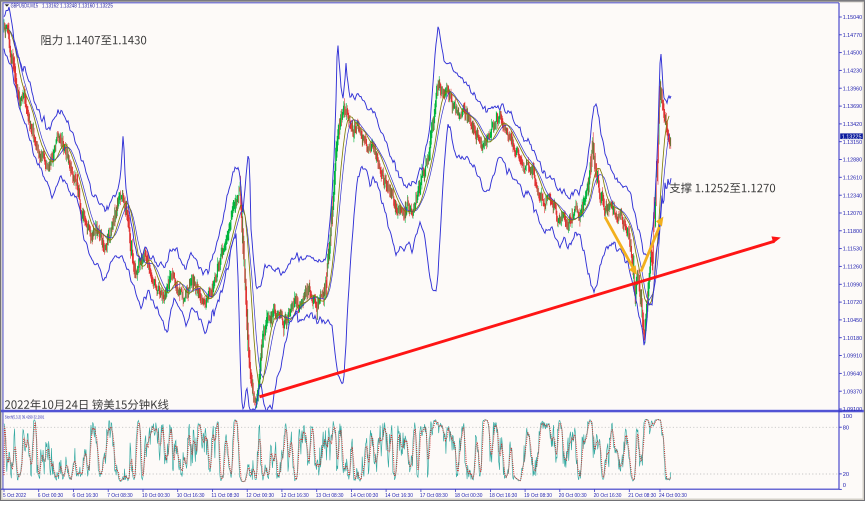  What do you see at coordinates (853, 392) in the screenshot?
I see `svg-text: 1.09370` at bounding box center [853, 392].